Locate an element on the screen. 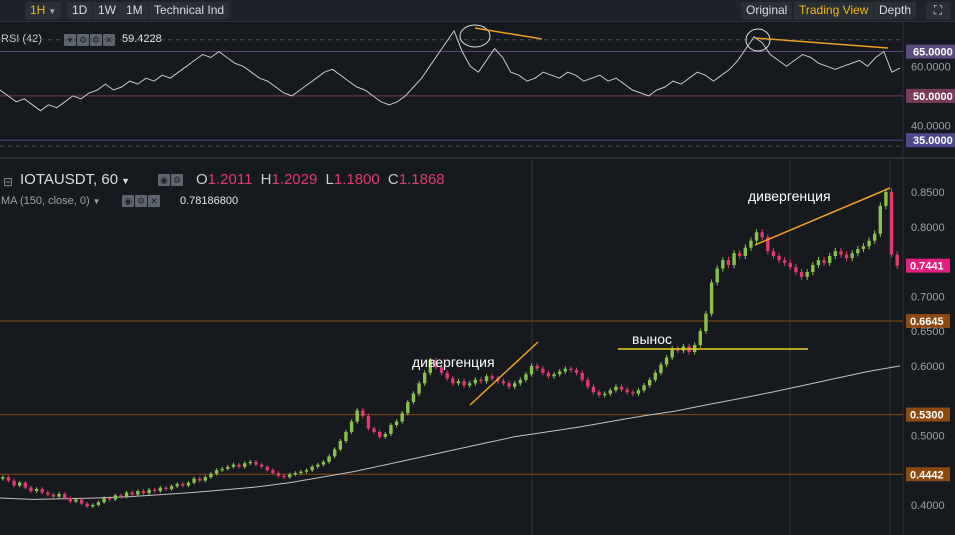  technical-indicators-button: Technical Ind is located at coordinates (189, 10).